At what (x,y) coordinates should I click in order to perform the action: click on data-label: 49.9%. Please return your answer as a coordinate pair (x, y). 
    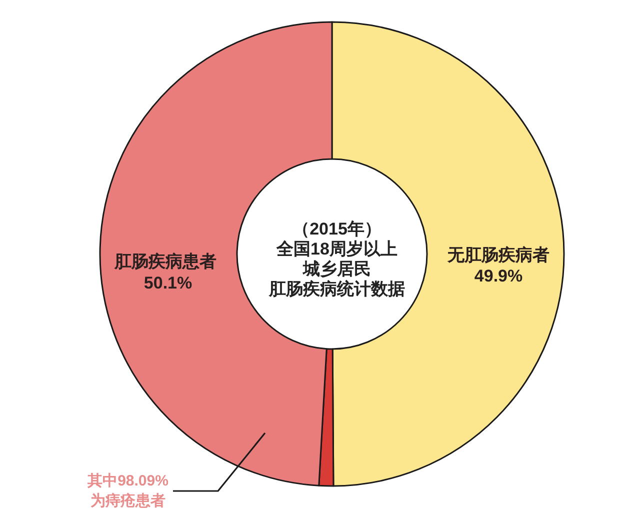
    Looking at the image, I should click on (498, 276).